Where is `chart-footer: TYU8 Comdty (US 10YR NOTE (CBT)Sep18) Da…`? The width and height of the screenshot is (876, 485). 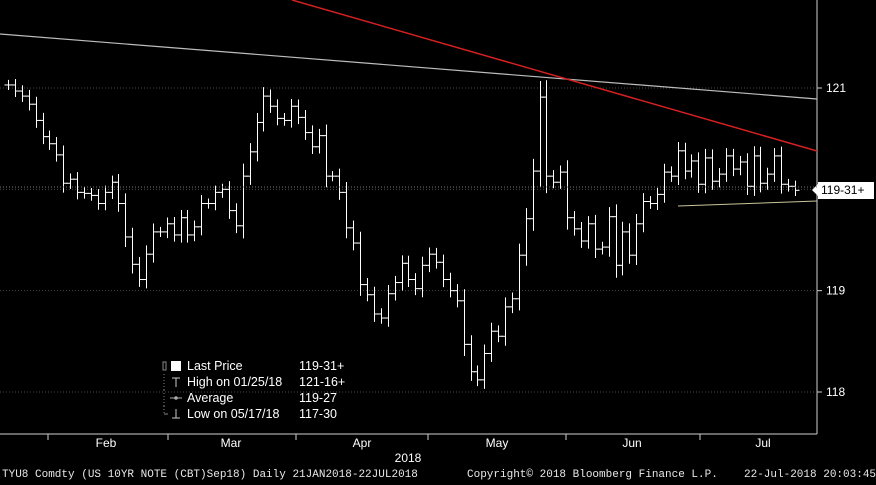 chart-footer: TYU8 Comdty (US 10YR NOTE (CBT)Sep18) Da… is located at coordinates (438, 475).